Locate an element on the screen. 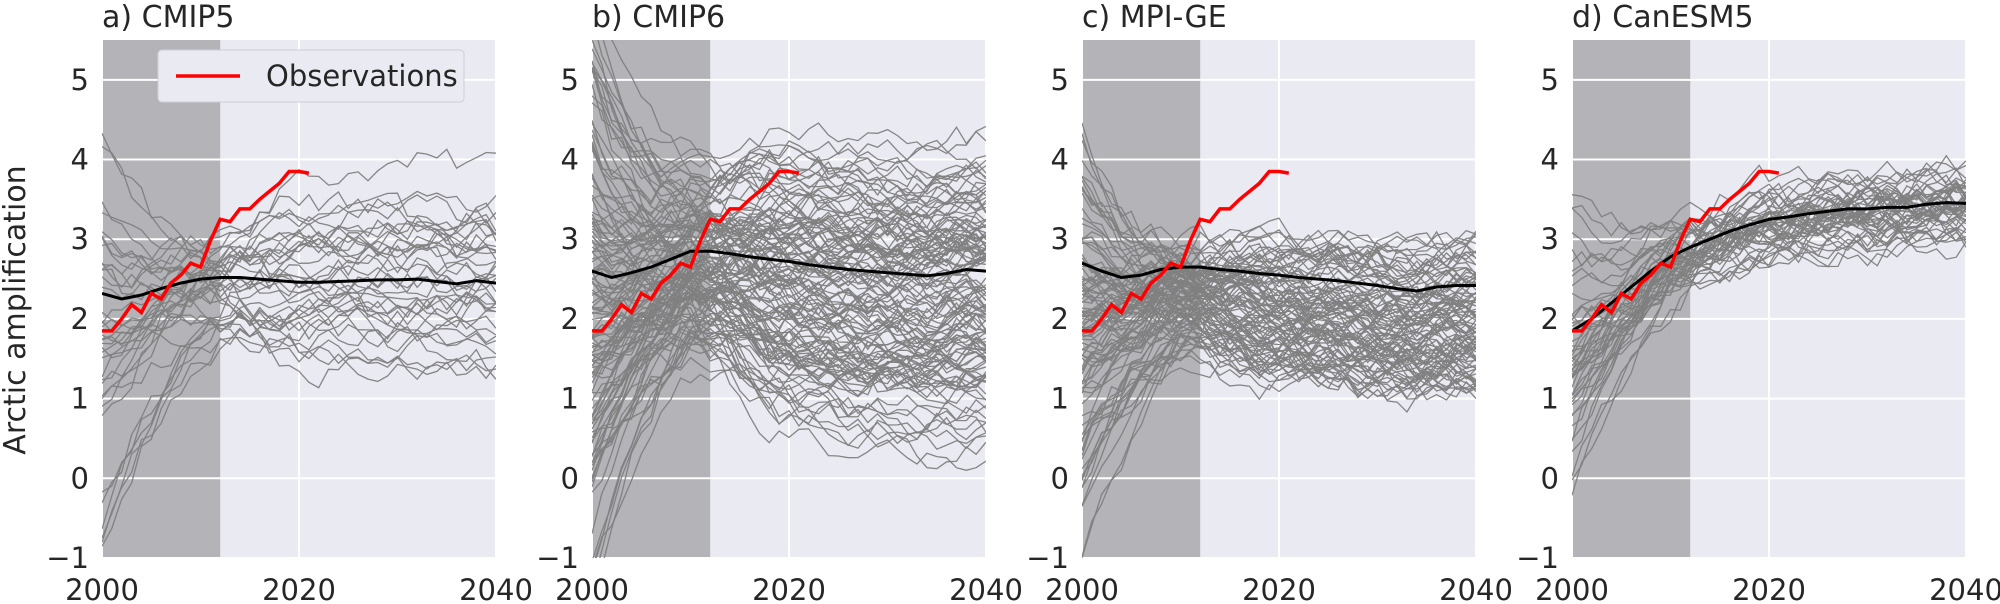 The image size is (2000, 604). x-tick-label: 2020 is located at coordinates (299, 588).